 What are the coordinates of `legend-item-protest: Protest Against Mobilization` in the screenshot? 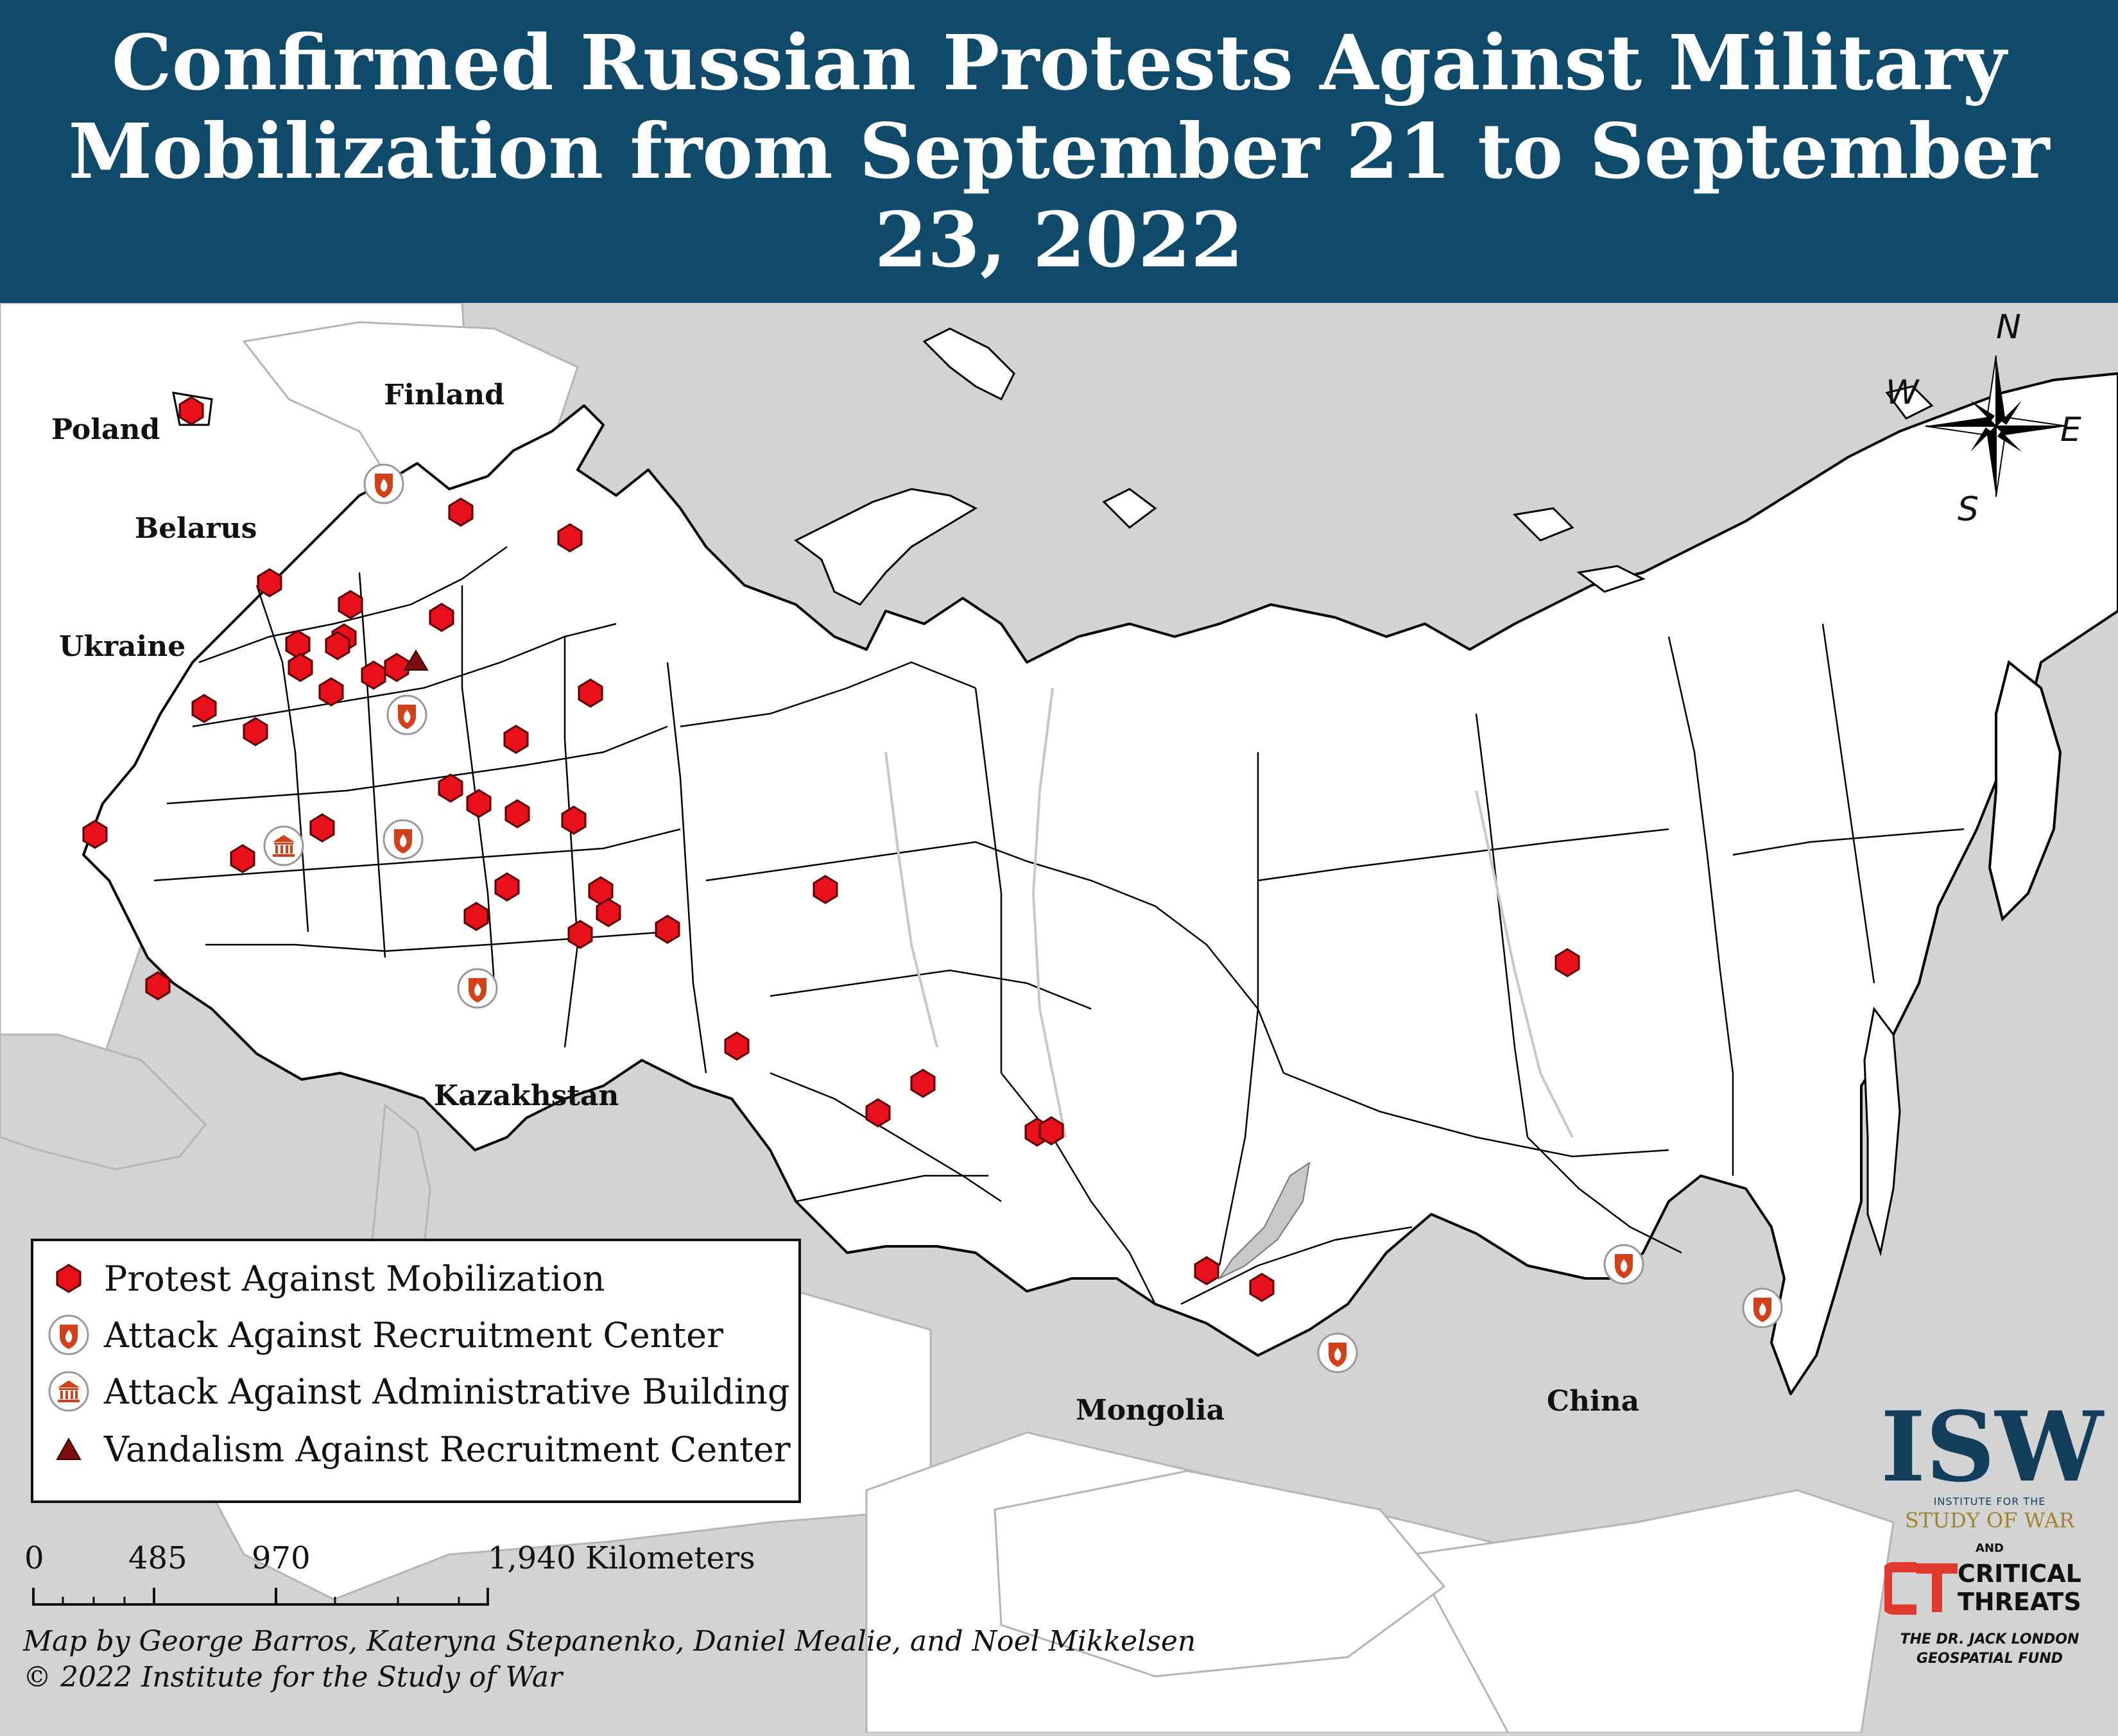 It's located at (416, 1278).